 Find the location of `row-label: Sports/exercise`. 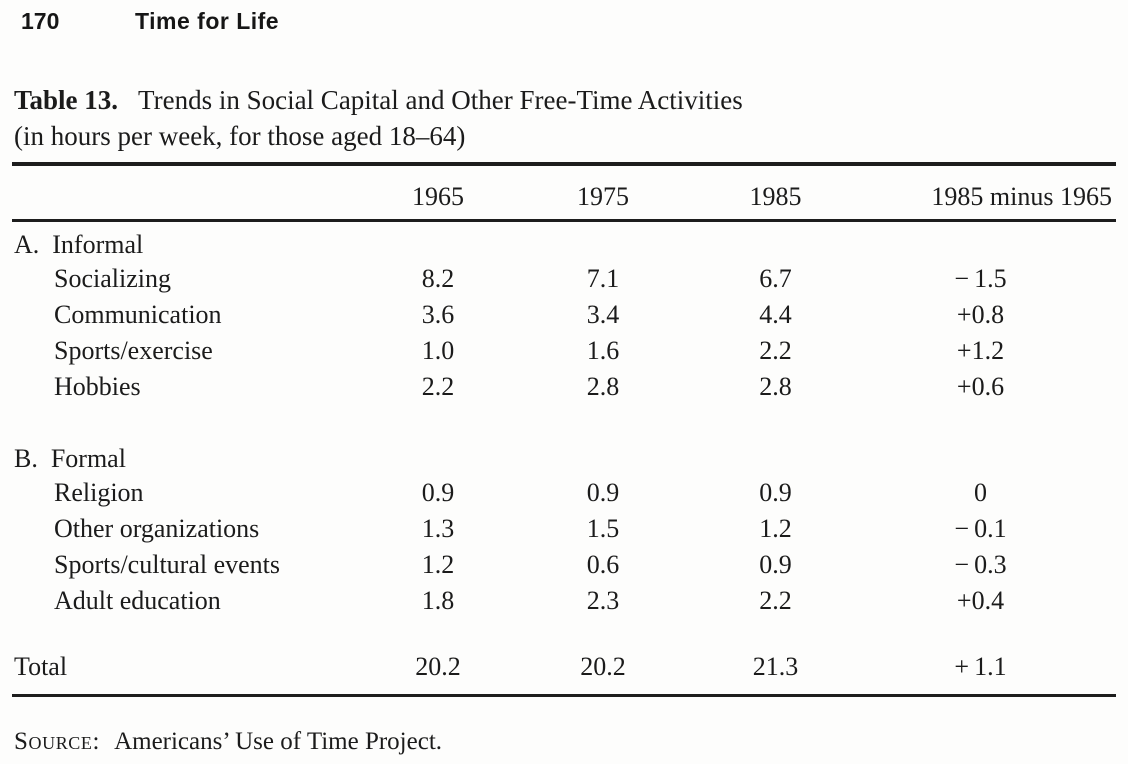

row-label: Sports/exercise is located at coordinates (133, 350).